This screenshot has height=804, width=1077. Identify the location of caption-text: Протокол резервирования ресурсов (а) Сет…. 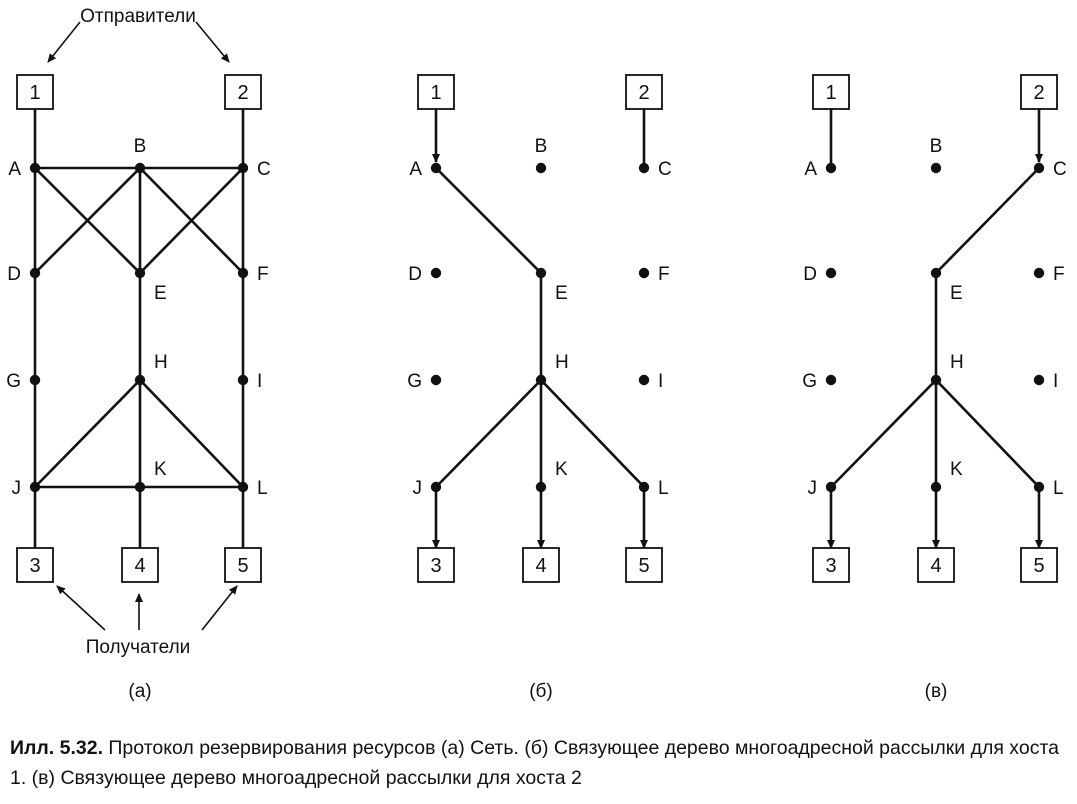
(534, 763).